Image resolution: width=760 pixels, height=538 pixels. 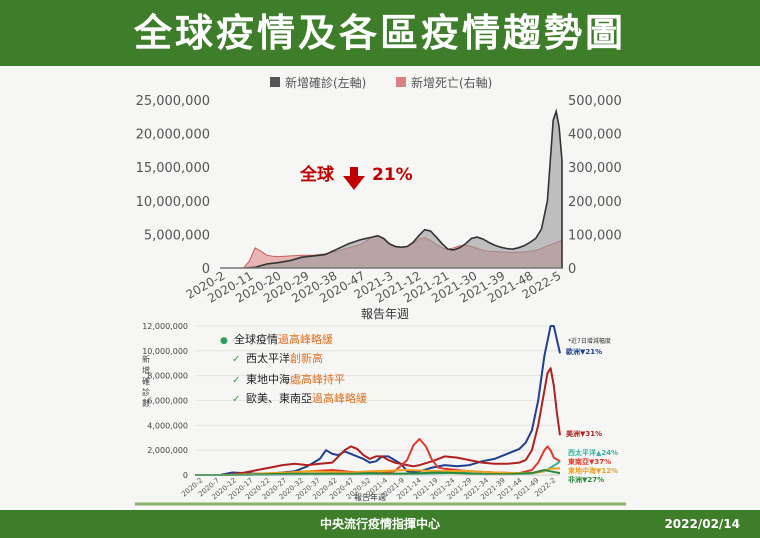 What do you see at coordinates (586, 479) in the screenshot?
I see `region-label-非洲: 非洲▼27%` at bounding box center [586, 479].